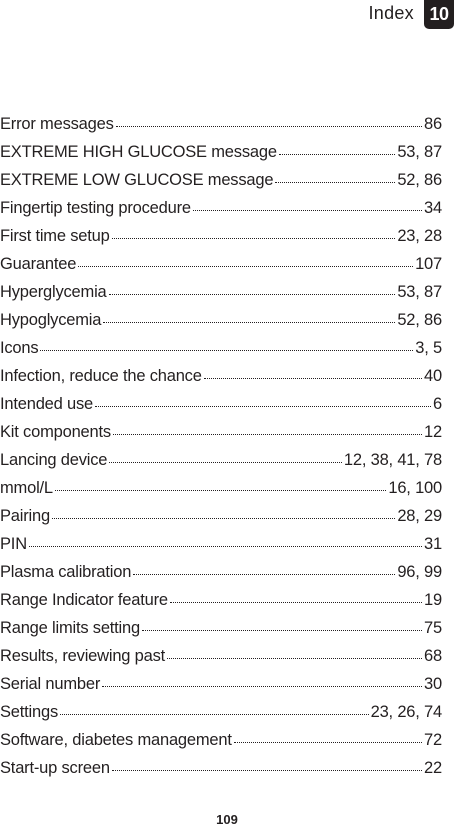 The image size is (454, 829). Describe the element at coordinates (55, 768) in the screenshot. I see `index-term: Start-up screen` at that location.